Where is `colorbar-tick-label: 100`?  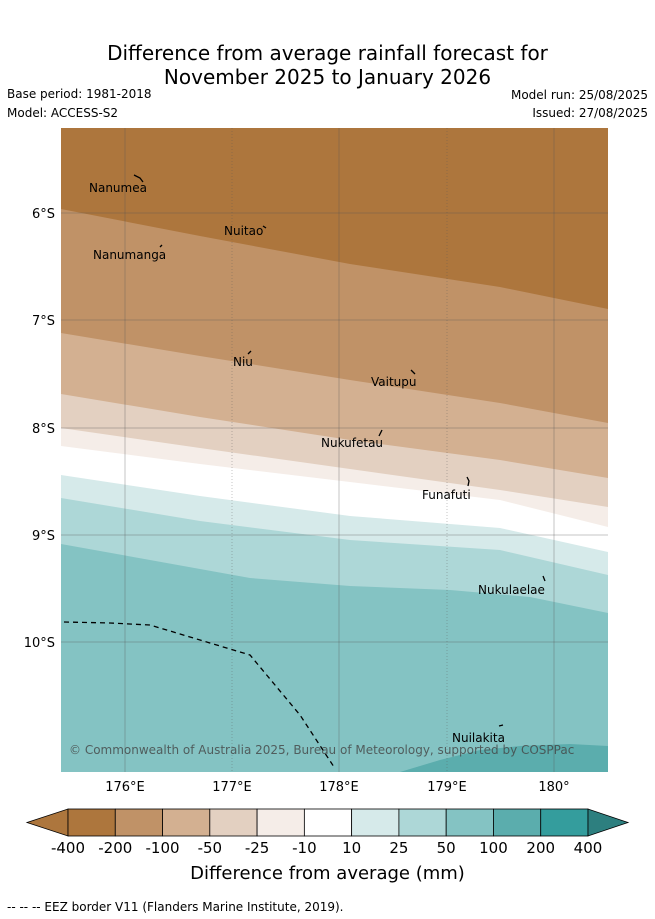 colorbar-tick-label: 100 is located at coordinates (493, 848).